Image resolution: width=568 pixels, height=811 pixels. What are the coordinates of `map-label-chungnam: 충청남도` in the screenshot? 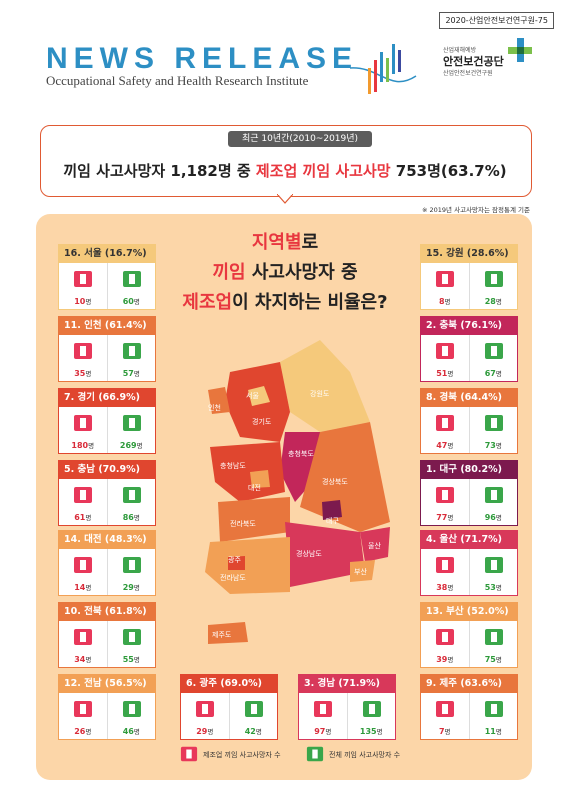 It's located at (233, 465).